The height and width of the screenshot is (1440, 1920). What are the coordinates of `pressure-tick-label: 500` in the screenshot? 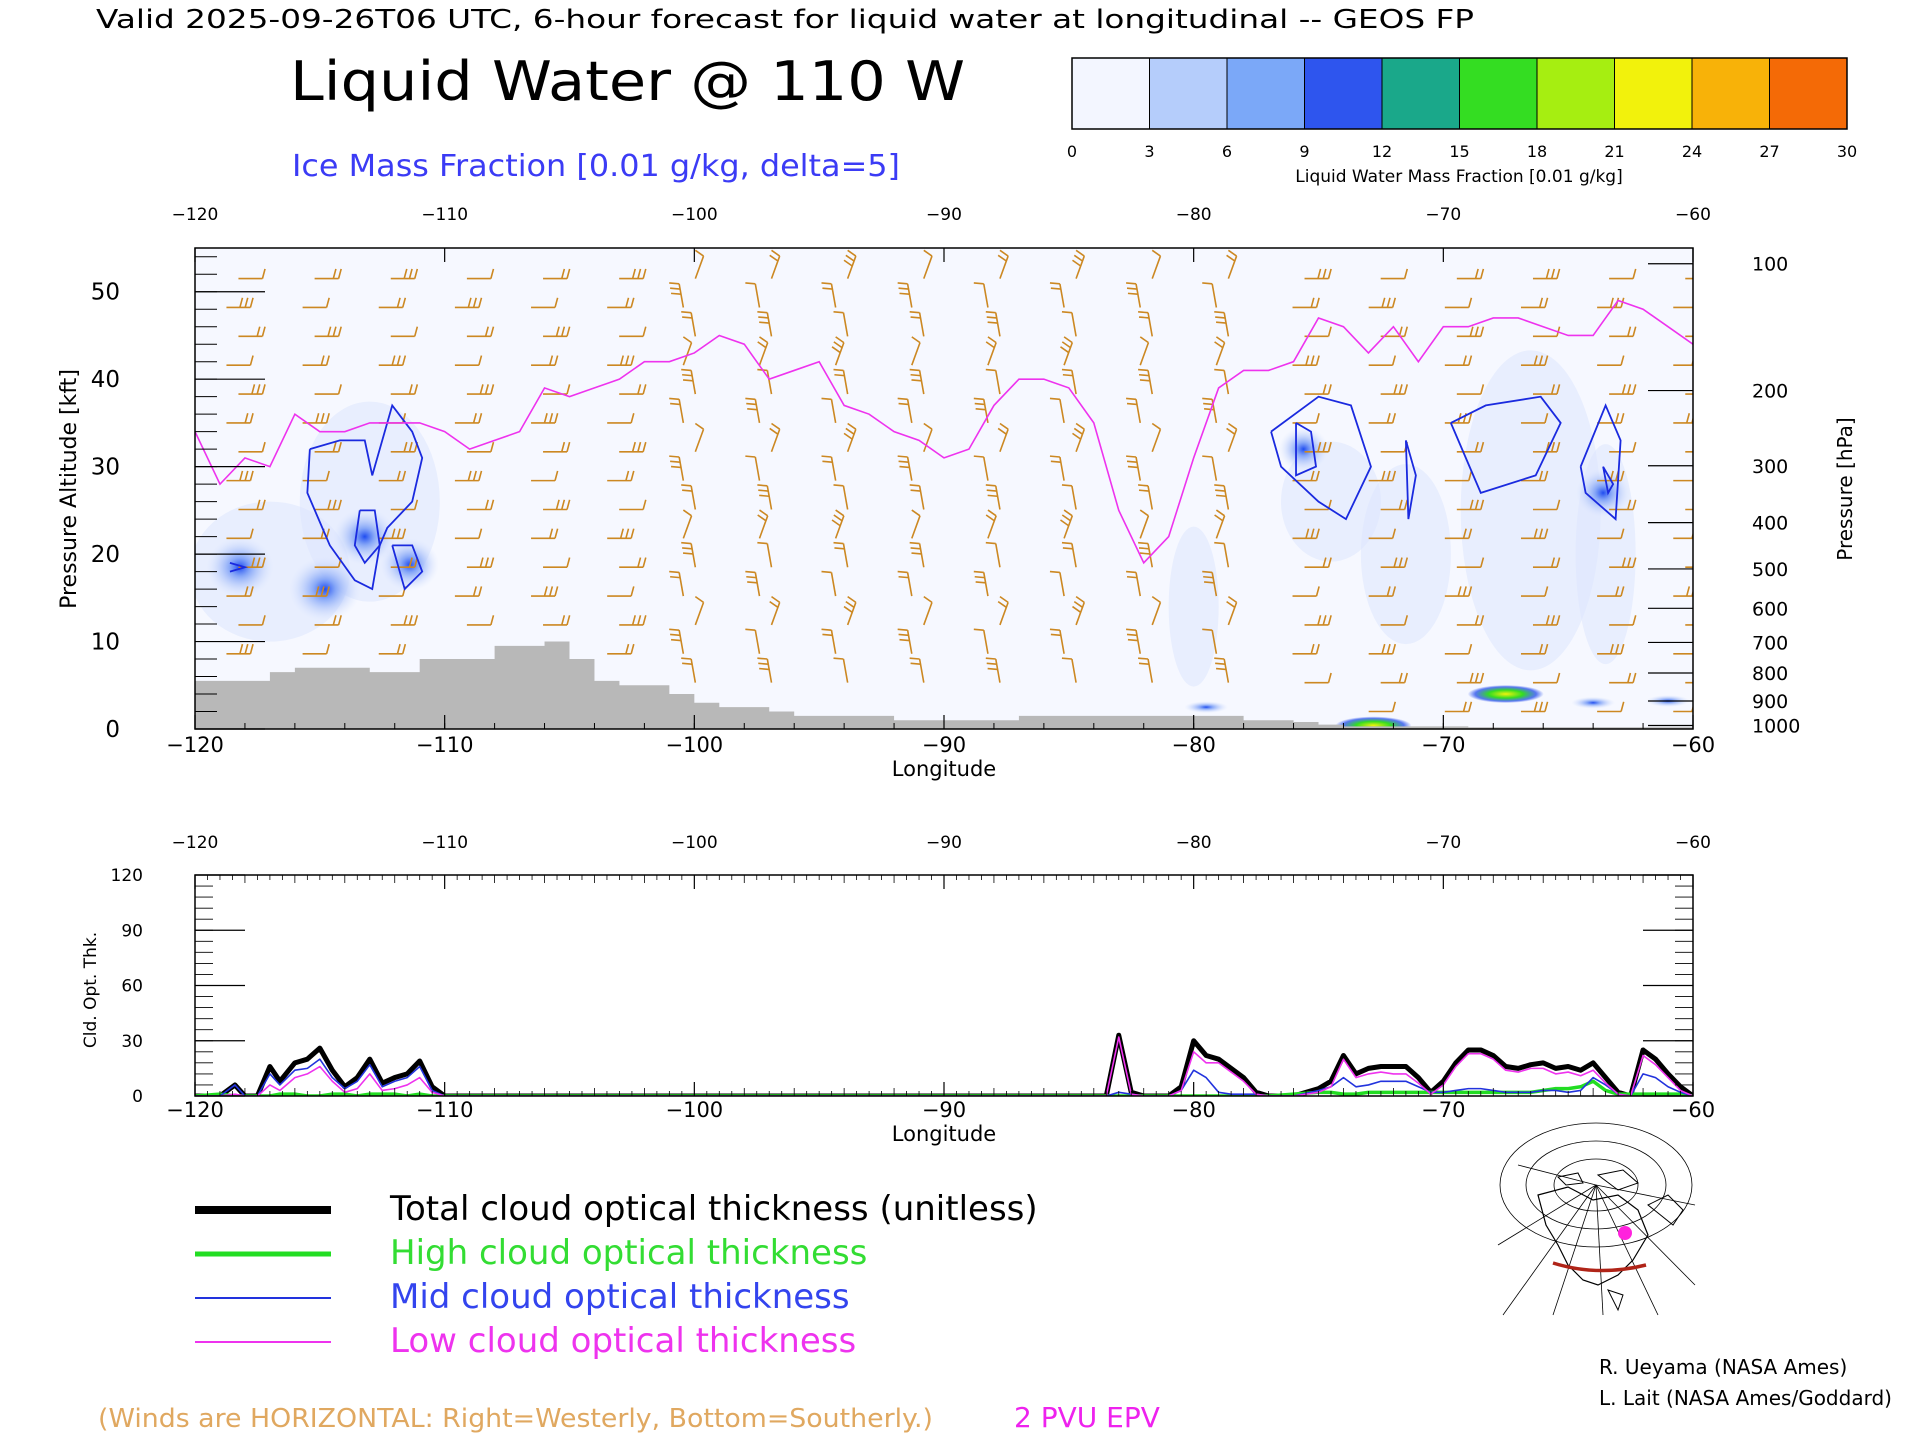 It's located at (1770, 570).